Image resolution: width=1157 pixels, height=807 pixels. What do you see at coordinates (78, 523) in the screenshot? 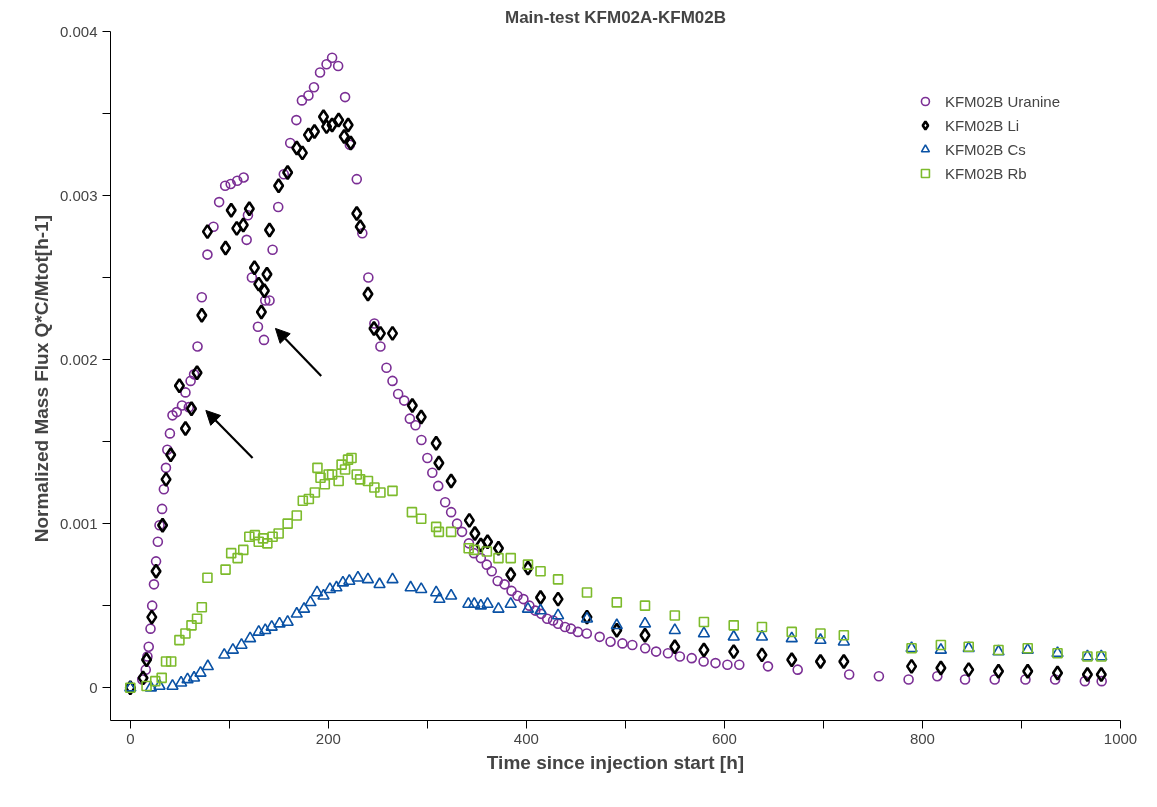
I see `y-tick-label: 0.001` at bounding box center [78, 523].